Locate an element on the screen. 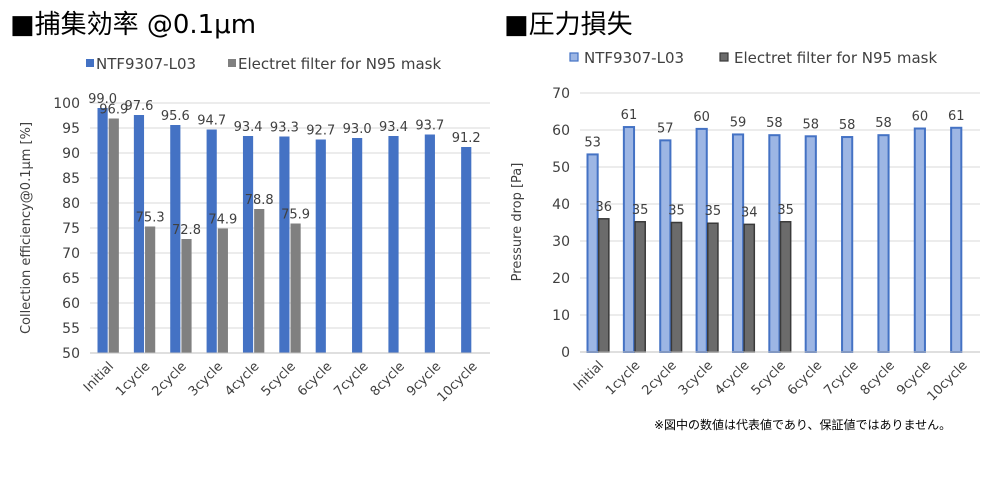 The width and height of the screenshot is (1006, 489). right-data-label: 61 is located at coordinates (956, 116).